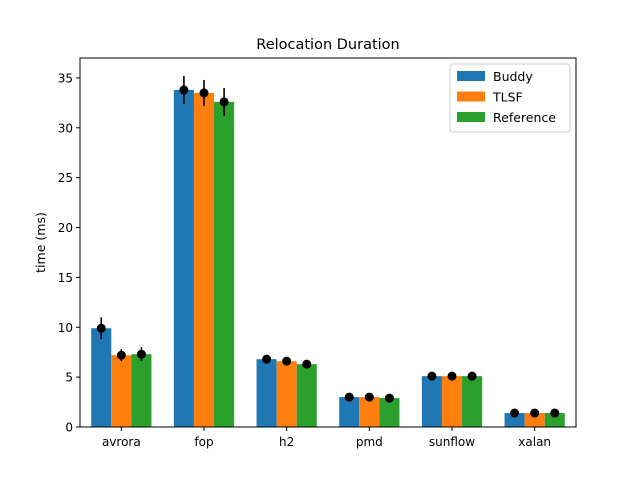  I want to click on x-tick-label: avrora, so click(121, 442).